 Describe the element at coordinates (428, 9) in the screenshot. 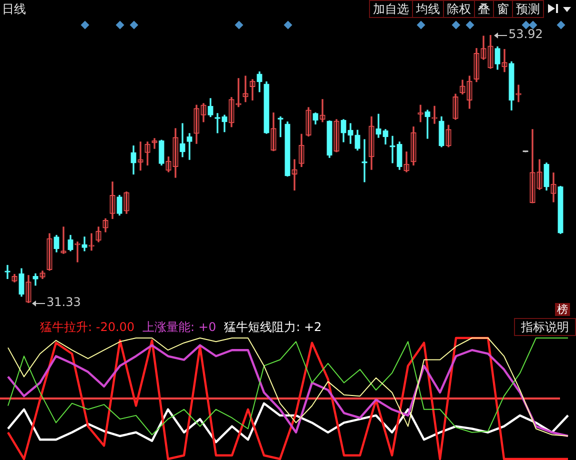

I see `text: 均线` at that location.